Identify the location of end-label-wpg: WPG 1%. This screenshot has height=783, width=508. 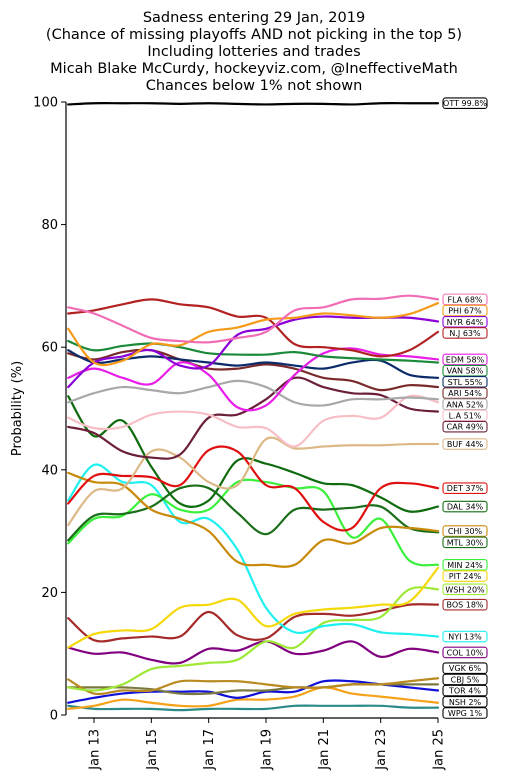
(465, 713).